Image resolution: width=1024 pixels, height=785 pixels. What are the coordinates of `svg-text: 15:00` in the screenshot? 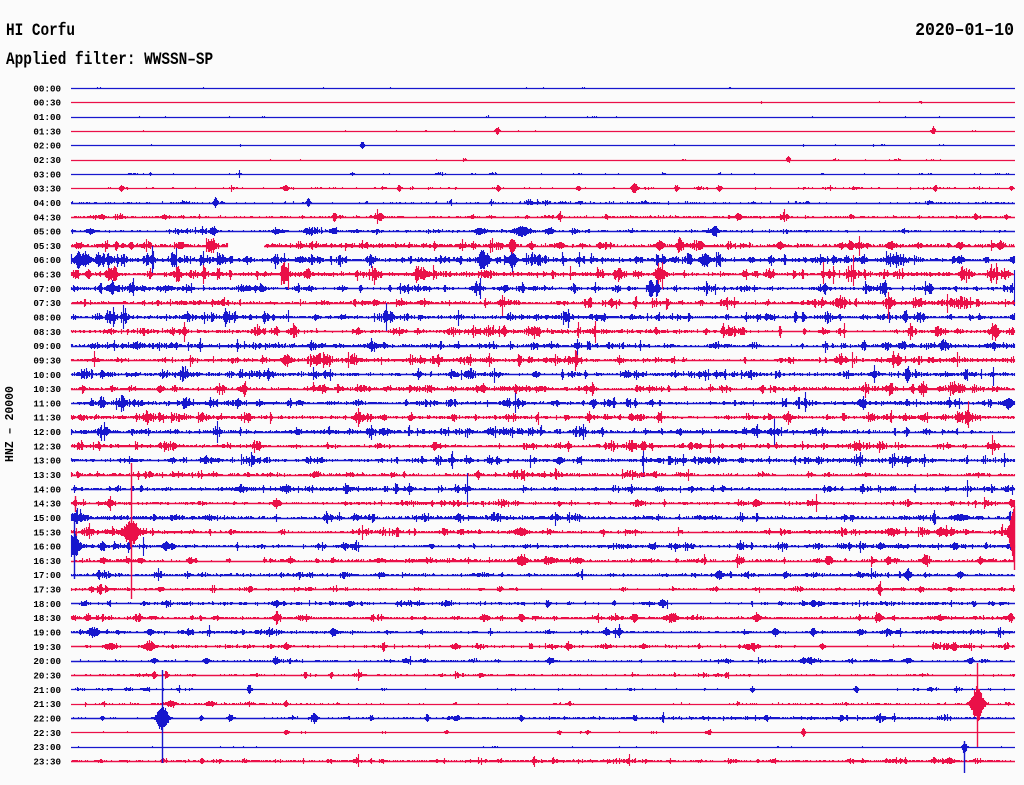 It's located at (47, 518).